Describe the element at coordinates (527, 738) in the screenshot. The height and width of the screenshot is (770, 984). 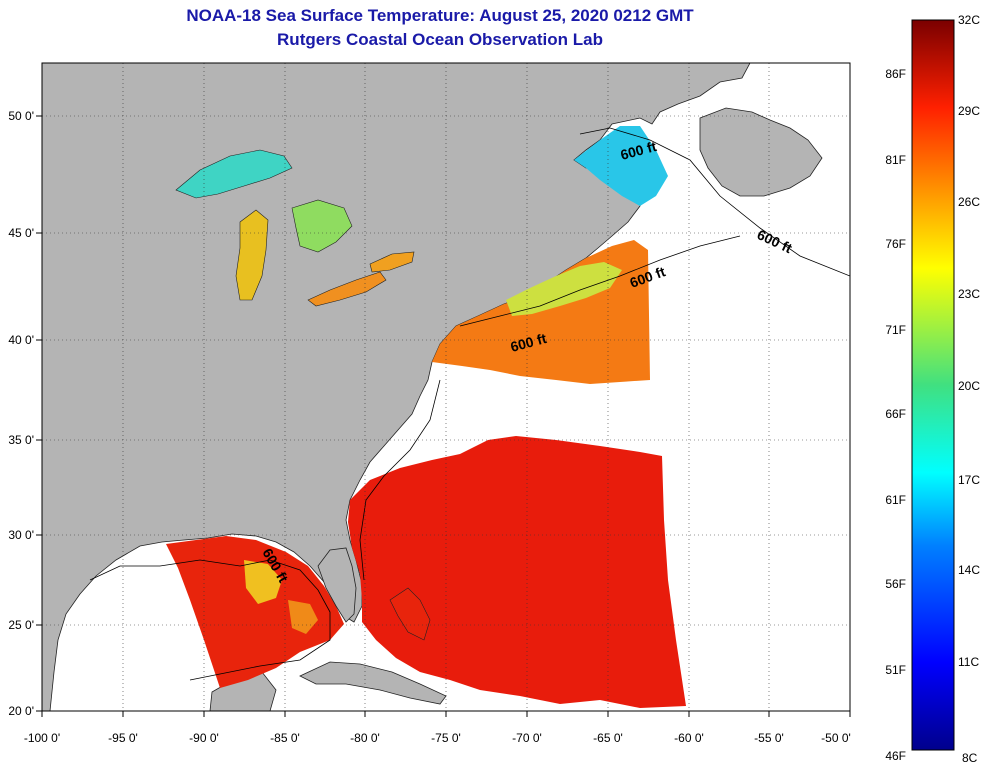
I see `lon-label: -70 0'` at that location.